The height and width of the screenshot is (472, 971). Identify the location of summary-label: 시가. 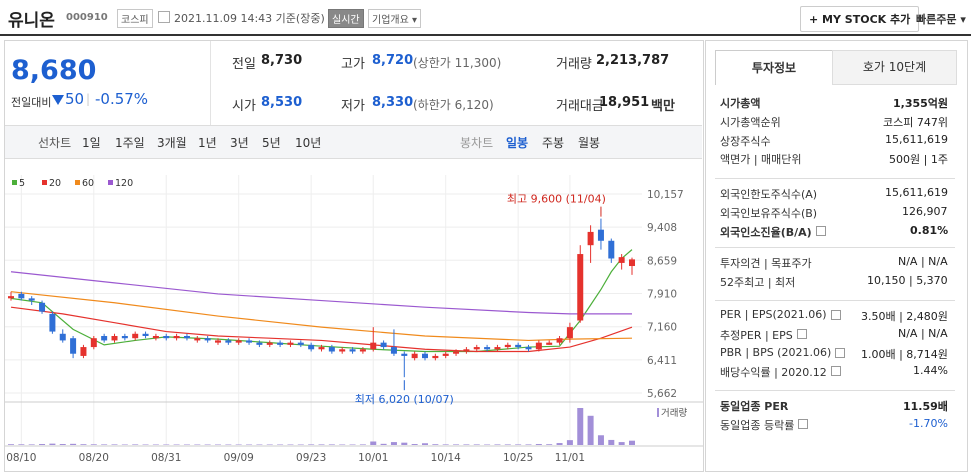
(244, 104).